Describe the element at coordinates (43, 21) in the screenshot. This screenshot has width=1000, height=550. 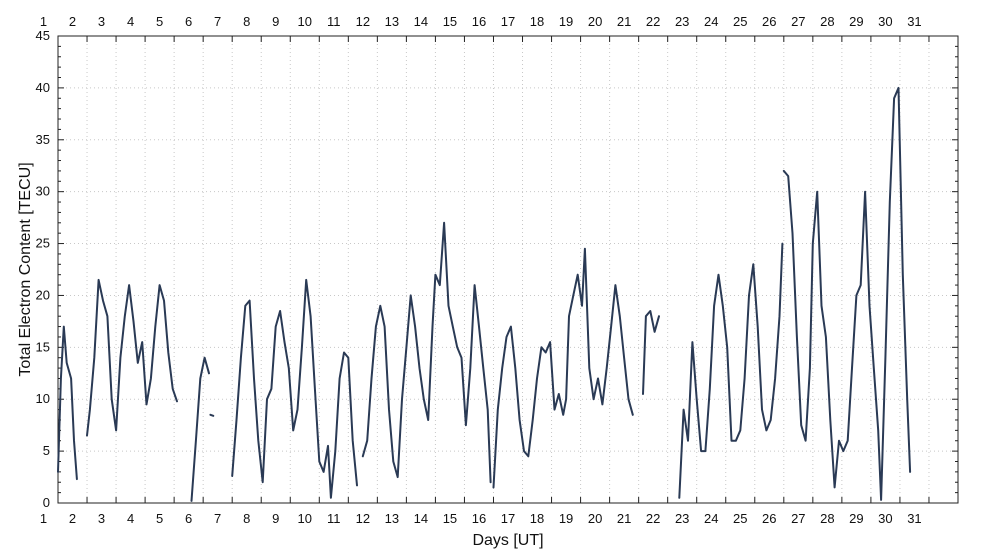
I see `x-tick-label-top: 1` at that location.